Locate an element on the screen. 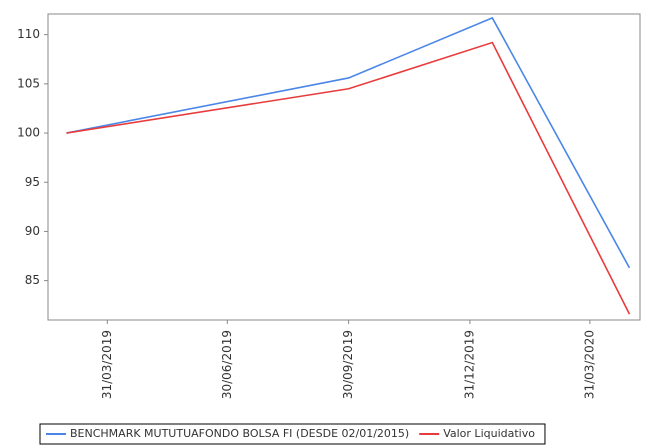  y-tick-label: 110 is located at coordinates (28, 34).